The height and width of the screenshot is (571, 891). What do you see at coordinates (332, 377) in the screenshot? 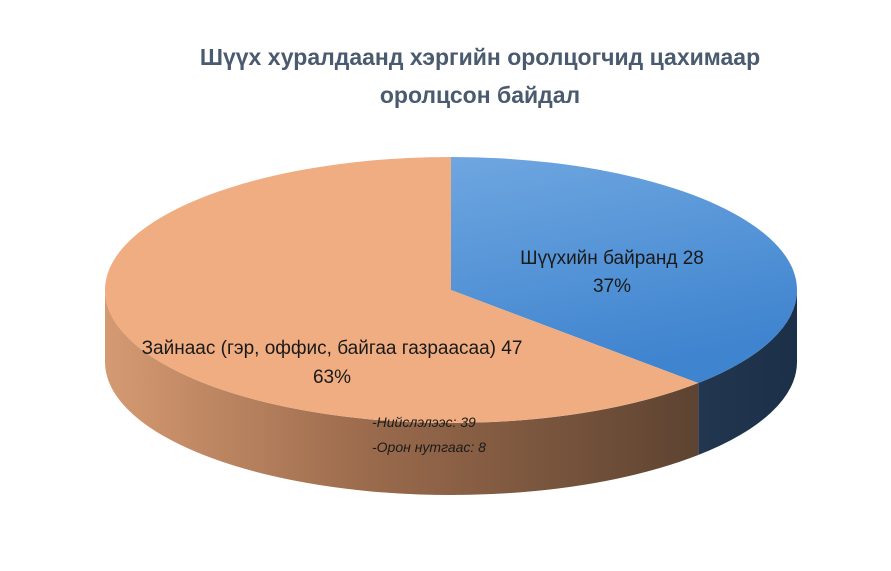
I see `slice-percent-remote: 63%` at bounding box center [332, 377].